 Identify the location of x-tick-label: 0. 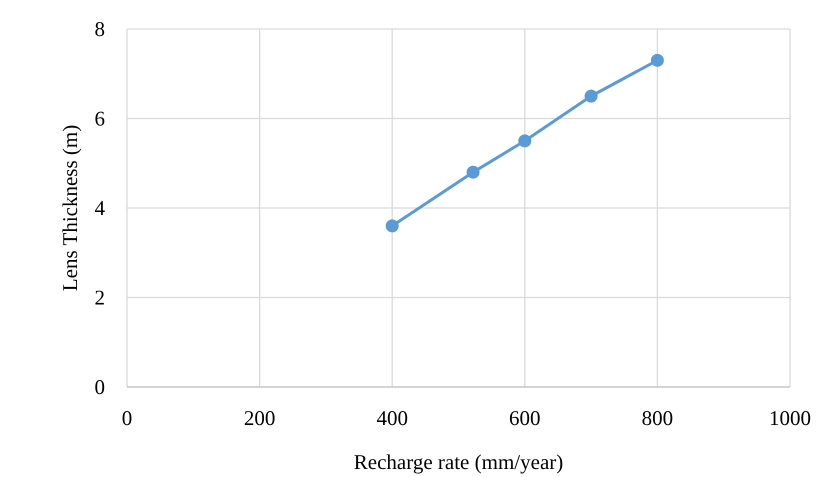
(127, 418).